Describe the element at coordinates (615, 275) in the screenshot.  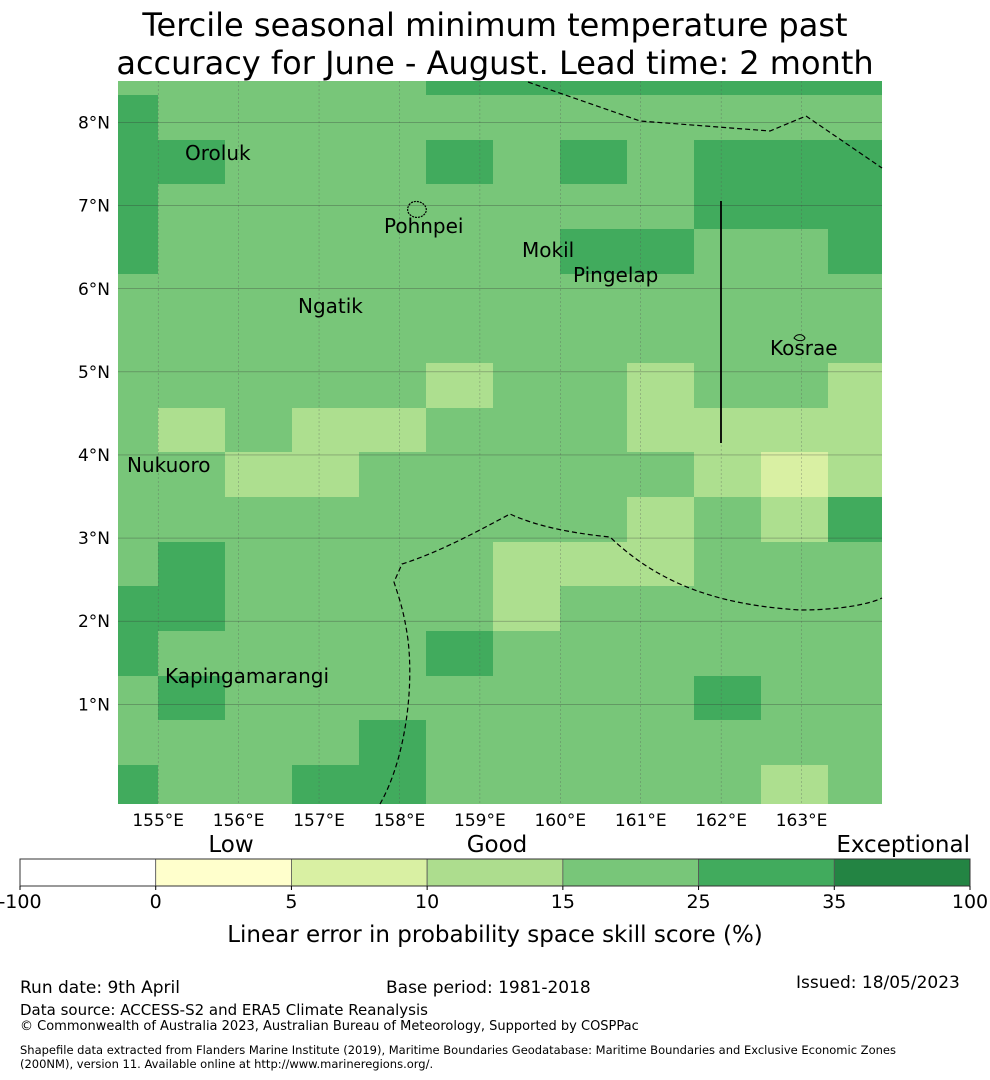
I see `island-label-pingelap: Pingelap` at that location.